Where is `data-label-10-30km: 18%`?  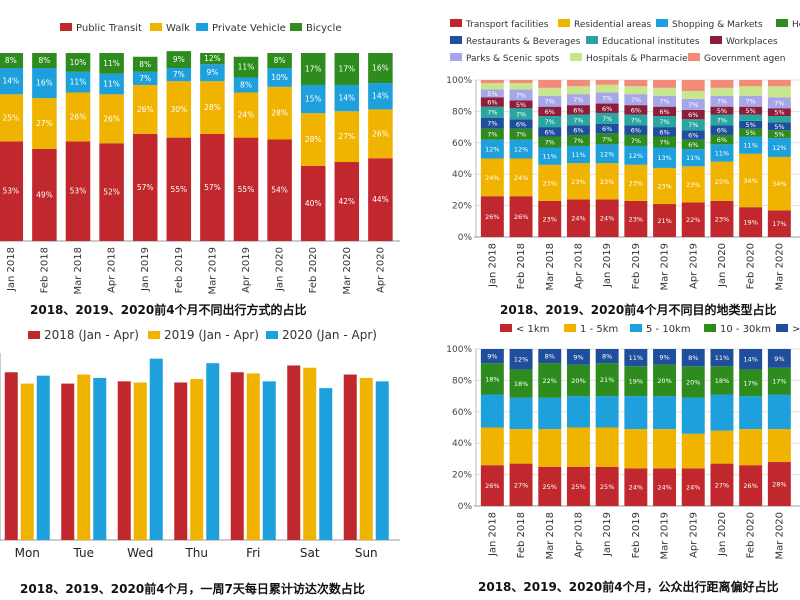
data-label-10-30km: 18% is located at coordinates (722, 381).